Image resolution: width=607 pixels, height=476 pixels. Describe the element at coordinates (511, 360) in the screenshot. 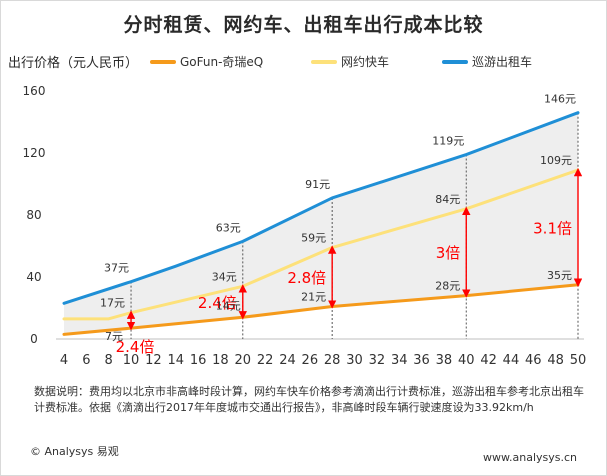

I see `x-tick-label: 44` at that location.